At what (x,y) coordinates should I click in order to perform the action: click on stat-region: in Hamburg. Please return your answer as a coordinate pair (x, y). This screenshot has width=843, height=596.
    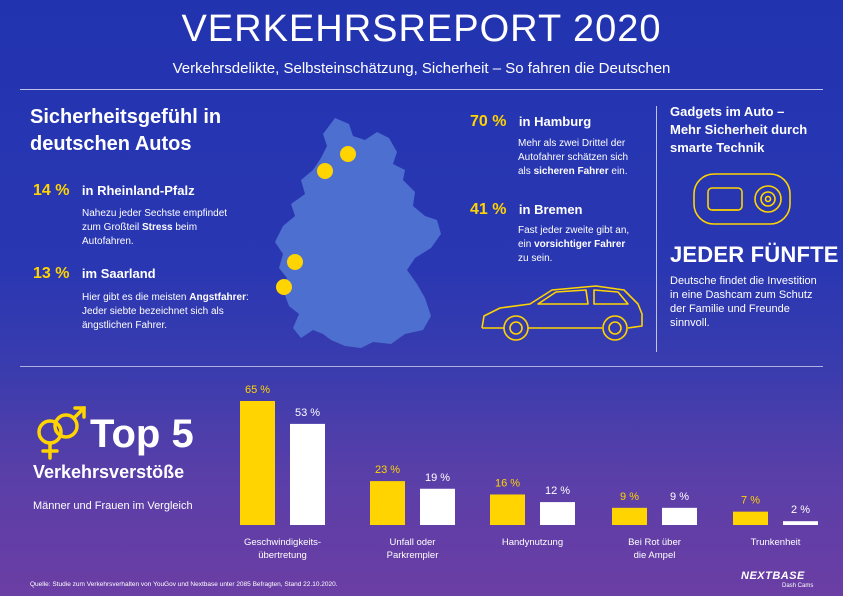
    Looking at the image, I should click on (555, 121).